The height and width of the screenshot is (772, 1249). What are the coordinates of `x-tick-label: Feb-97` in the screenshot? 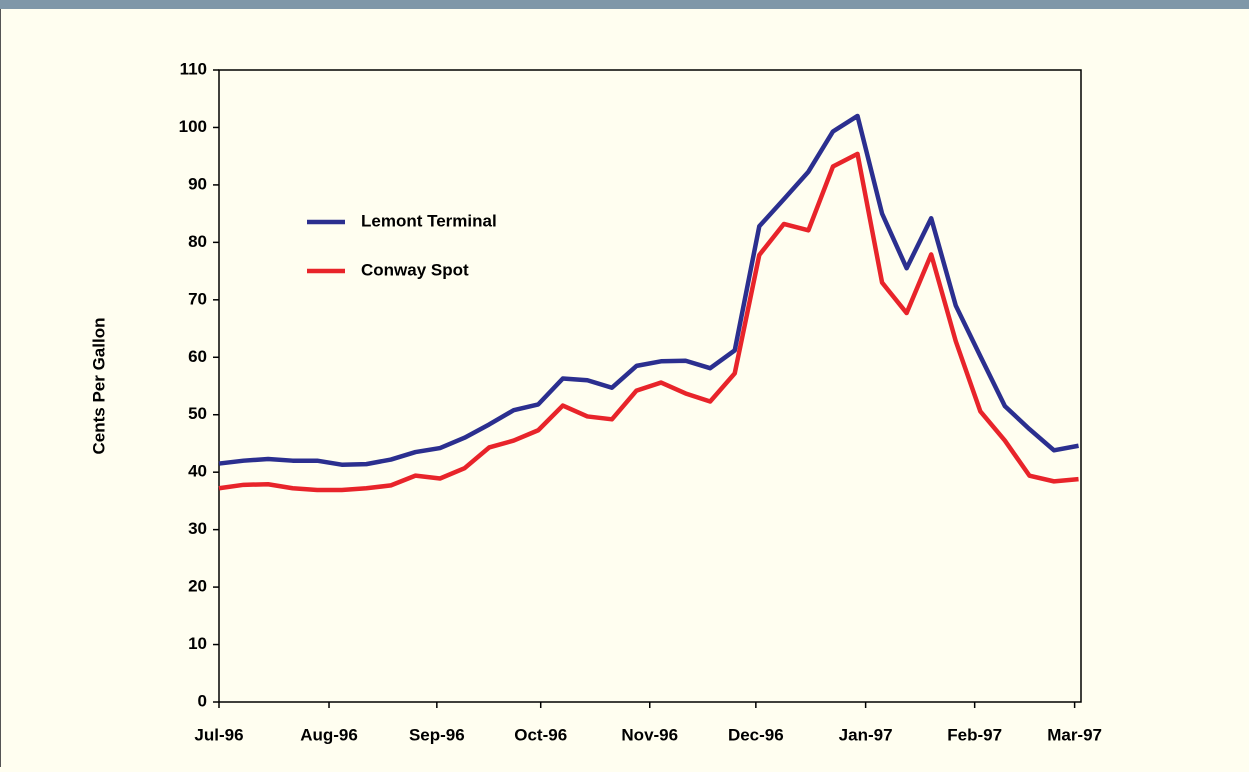 It's located at (974, 734).